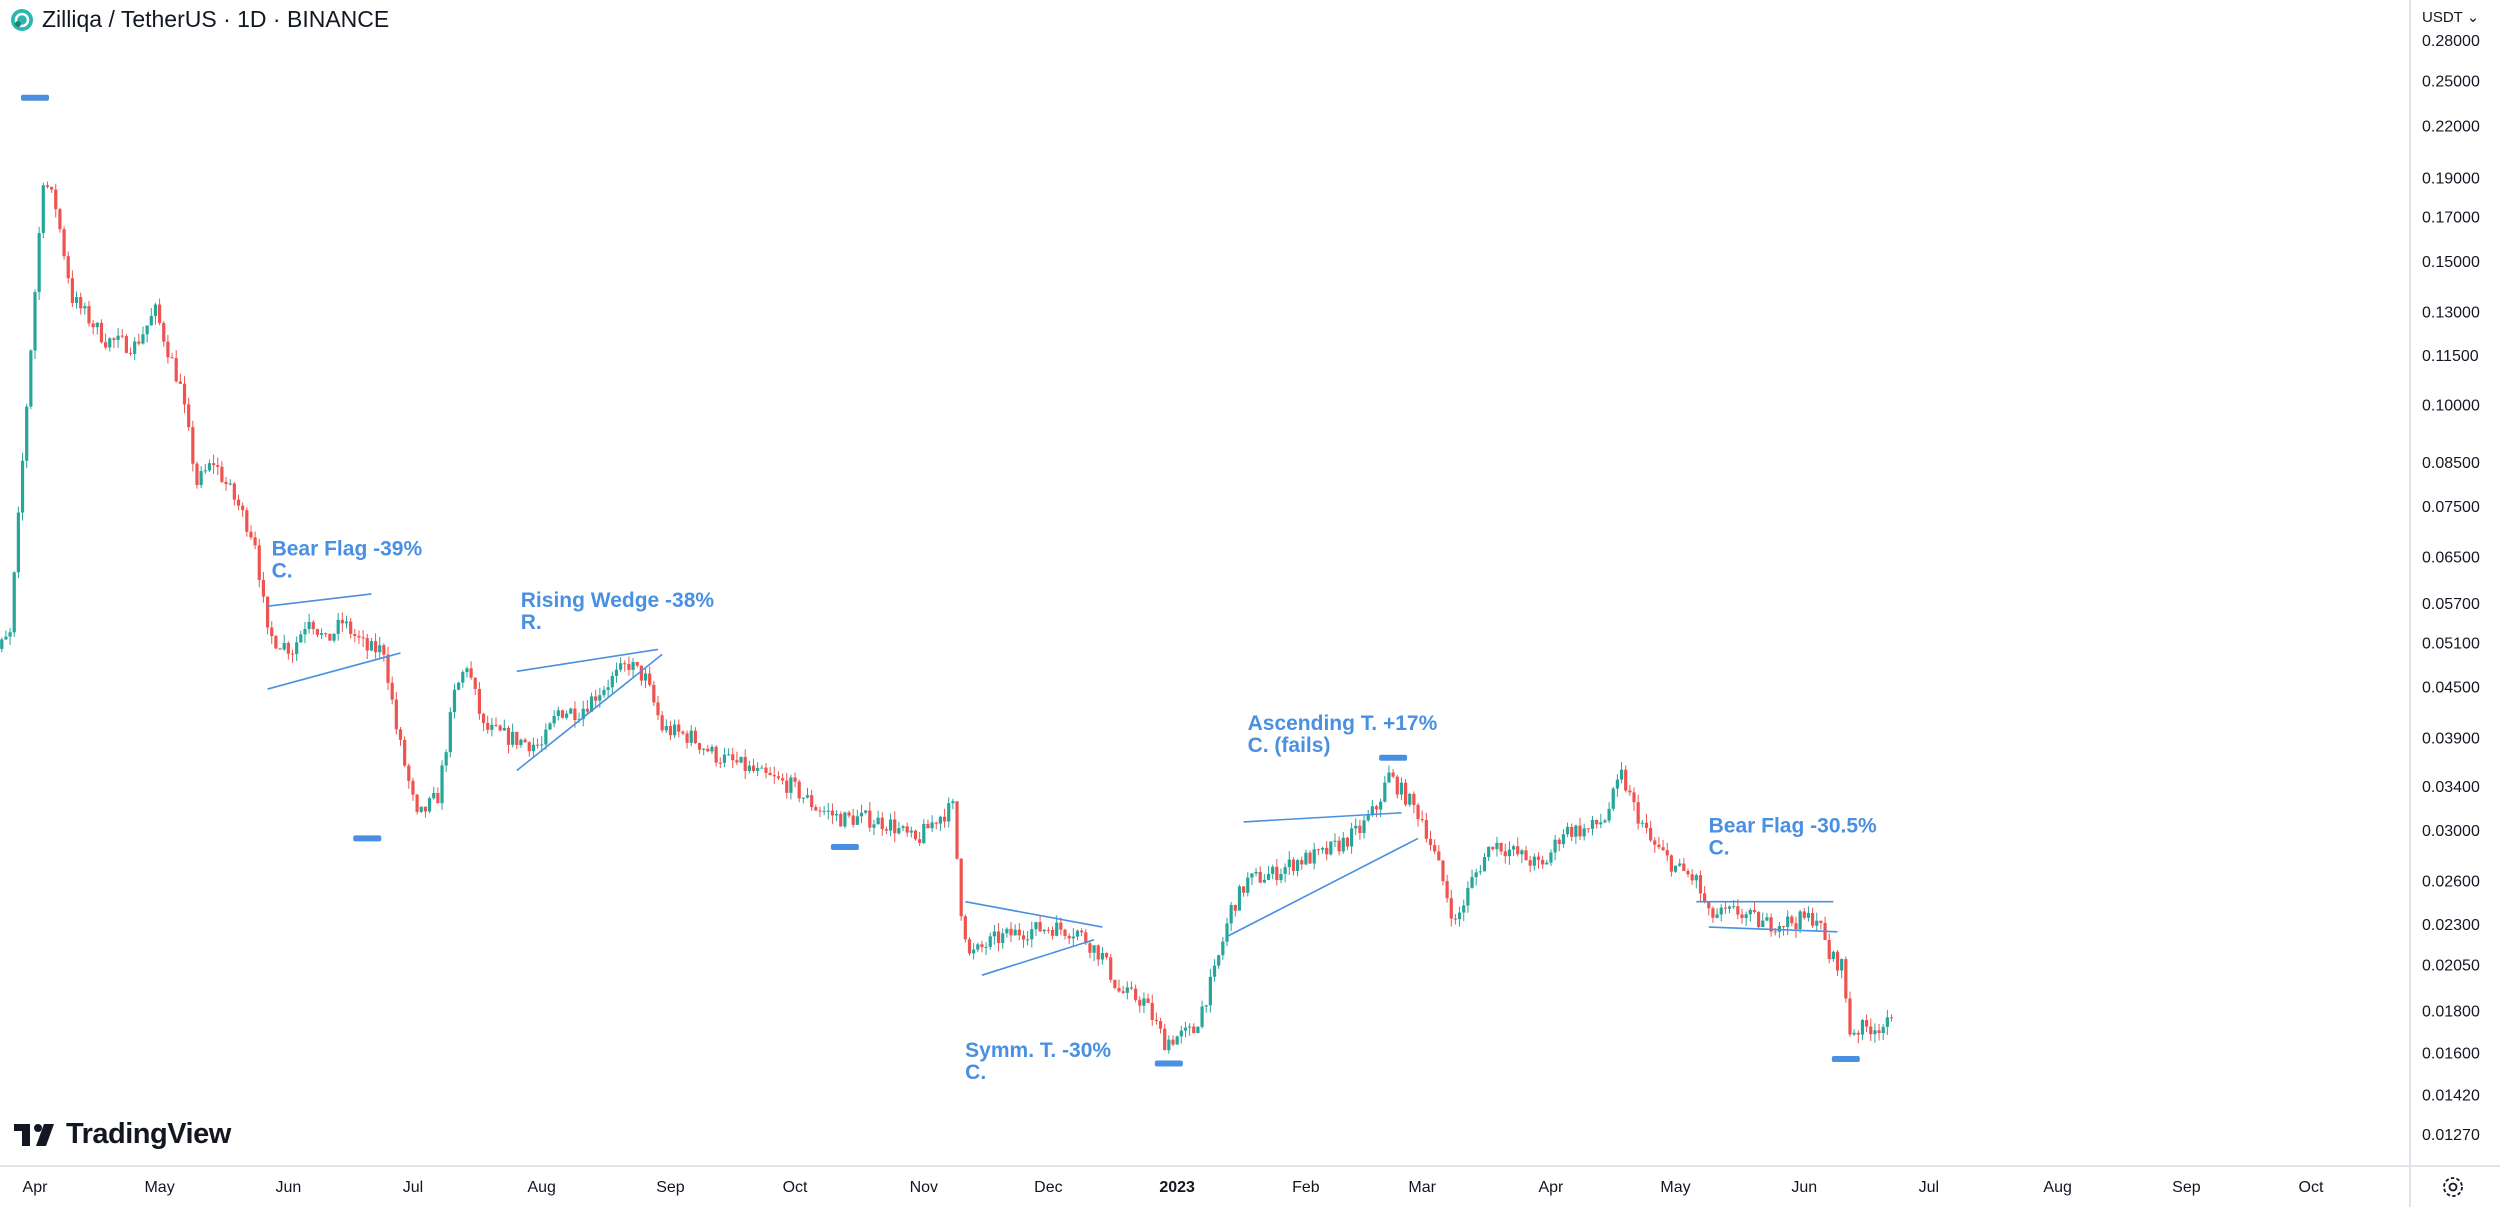 The image size is (2500, 1207). What do you see at coordinates (589, 712) in the screenshot?
I see `rising-wedge-lower-line` at bounding box center [589, 712].